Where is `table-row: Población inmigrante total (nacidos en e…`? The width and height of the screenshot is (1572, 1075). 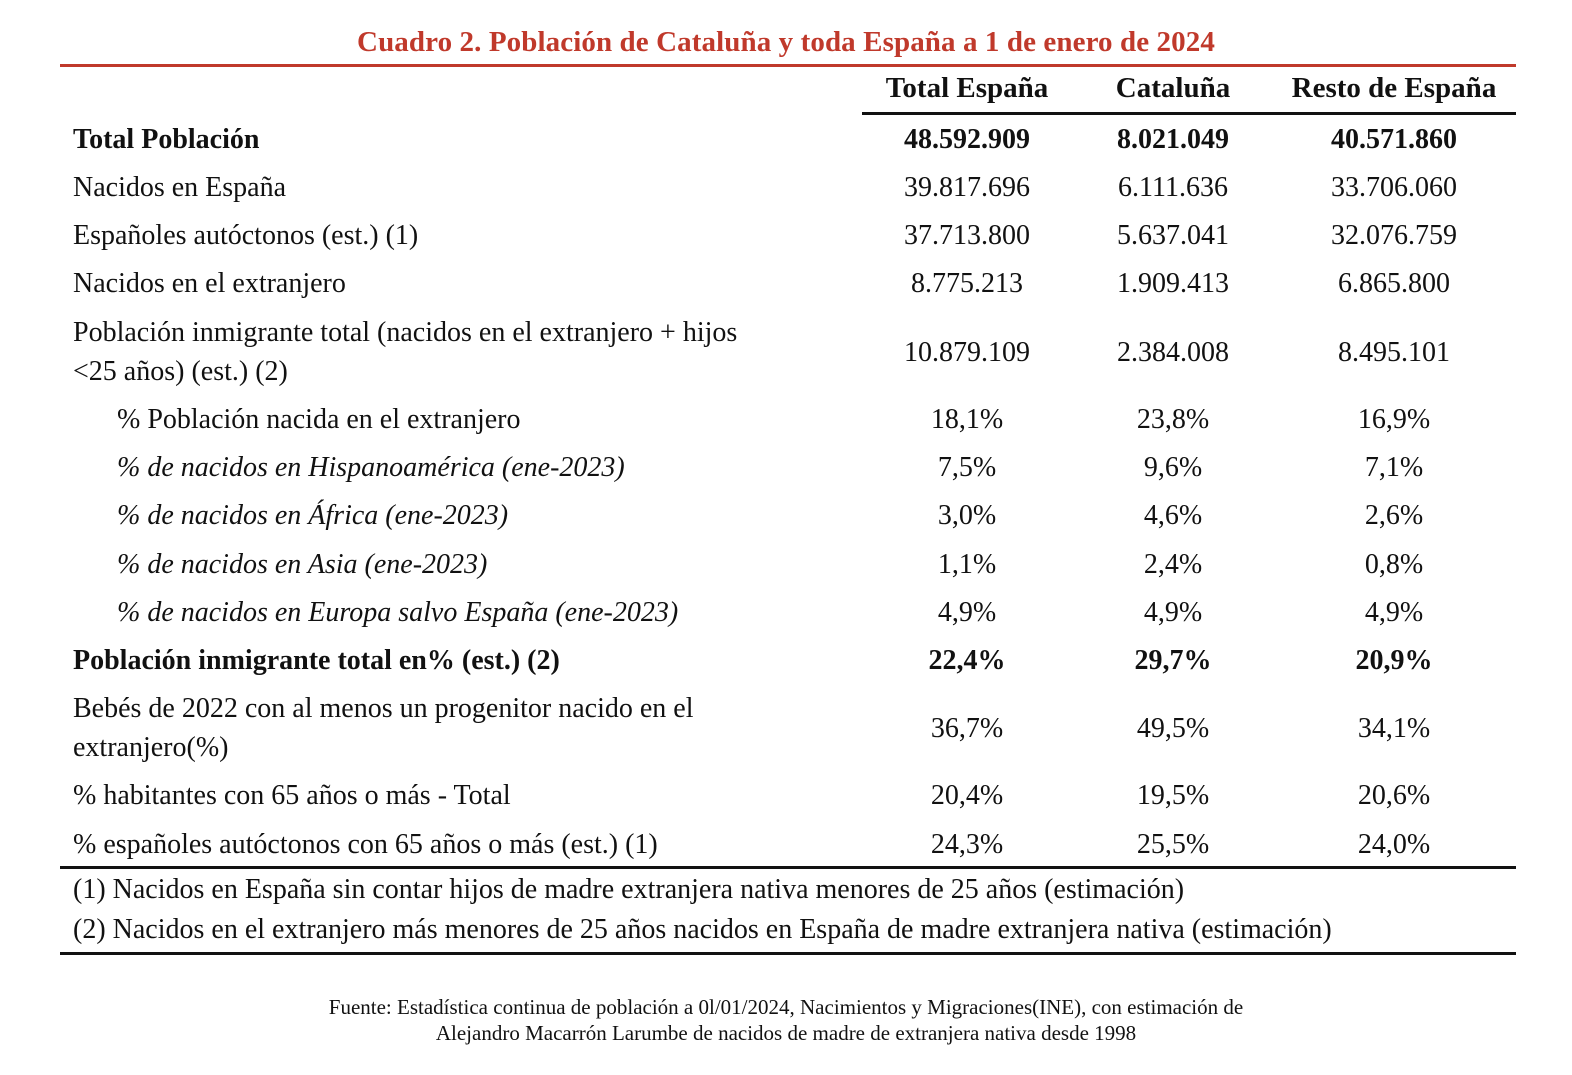 table-row: Población inmigrante total (nacidos en e… is located at coordinates (786, 352).